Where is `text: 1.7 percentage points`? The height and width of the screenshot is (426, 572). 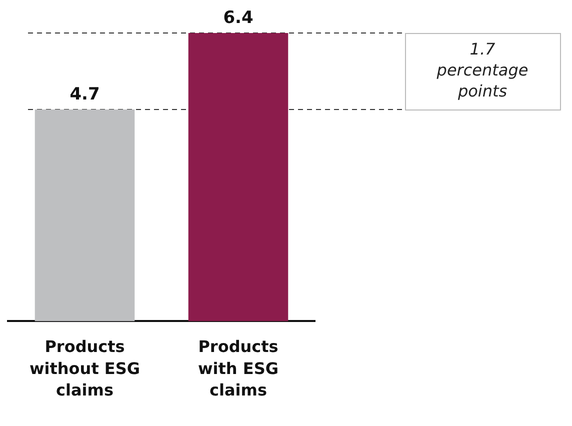
text: 1.7 percentage points is located at coordinates (482, 69).